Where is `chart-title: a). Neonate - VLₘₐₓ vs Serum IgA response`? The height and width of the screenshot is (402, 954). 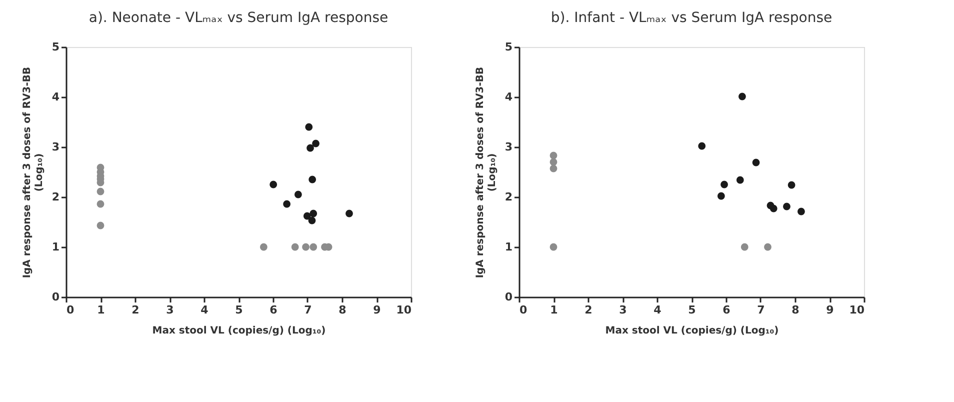
chart-title: a). Neonate - VLₘₐₓ vs Serum IgA response is located at coordinates (238, 18).